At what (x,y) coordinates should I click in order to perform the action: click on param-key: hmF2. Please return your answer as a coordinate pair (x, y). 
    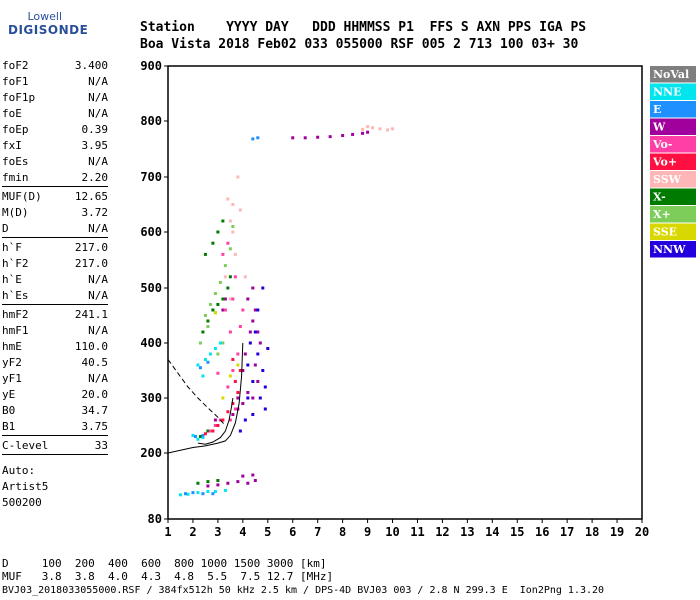
    Looking at the image, I should click on (15, 314).